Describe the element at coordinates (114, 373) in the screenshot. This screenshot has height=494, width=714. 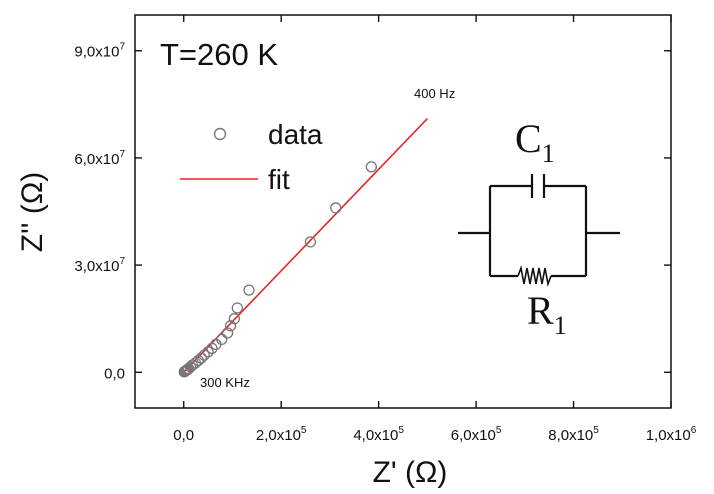
I see `y-tick-label: 0,0` at that location.